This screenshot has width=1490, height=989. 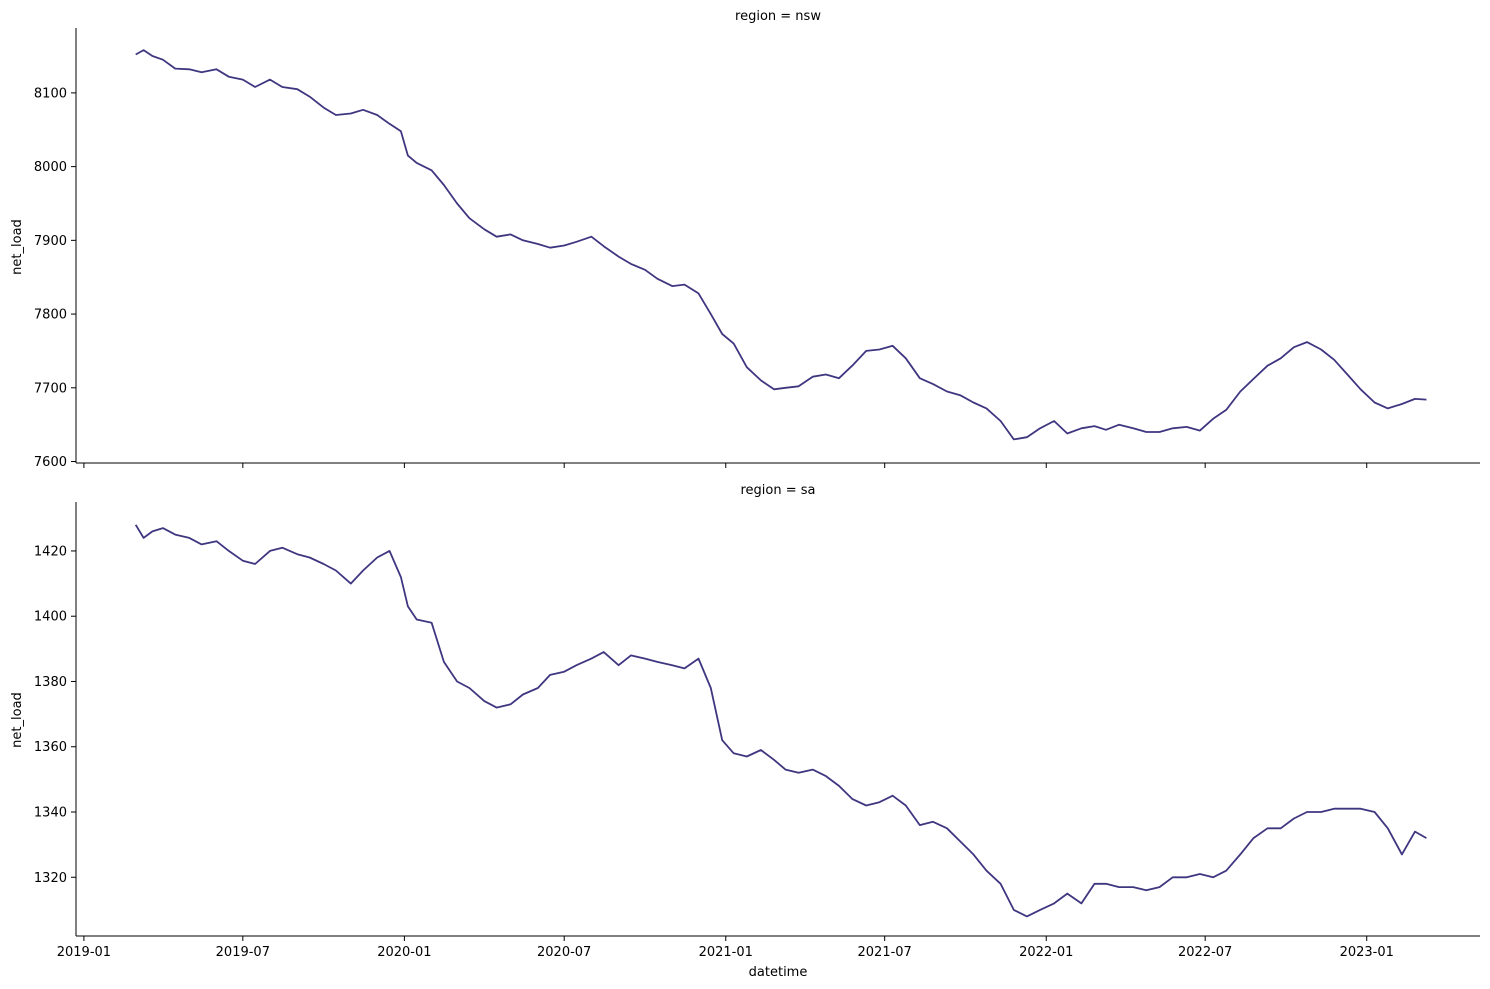 What do you see at coordinates (50, 682) in the screenshot?
I see `y-tick-label: 1380` at bounding box center [50, 682].